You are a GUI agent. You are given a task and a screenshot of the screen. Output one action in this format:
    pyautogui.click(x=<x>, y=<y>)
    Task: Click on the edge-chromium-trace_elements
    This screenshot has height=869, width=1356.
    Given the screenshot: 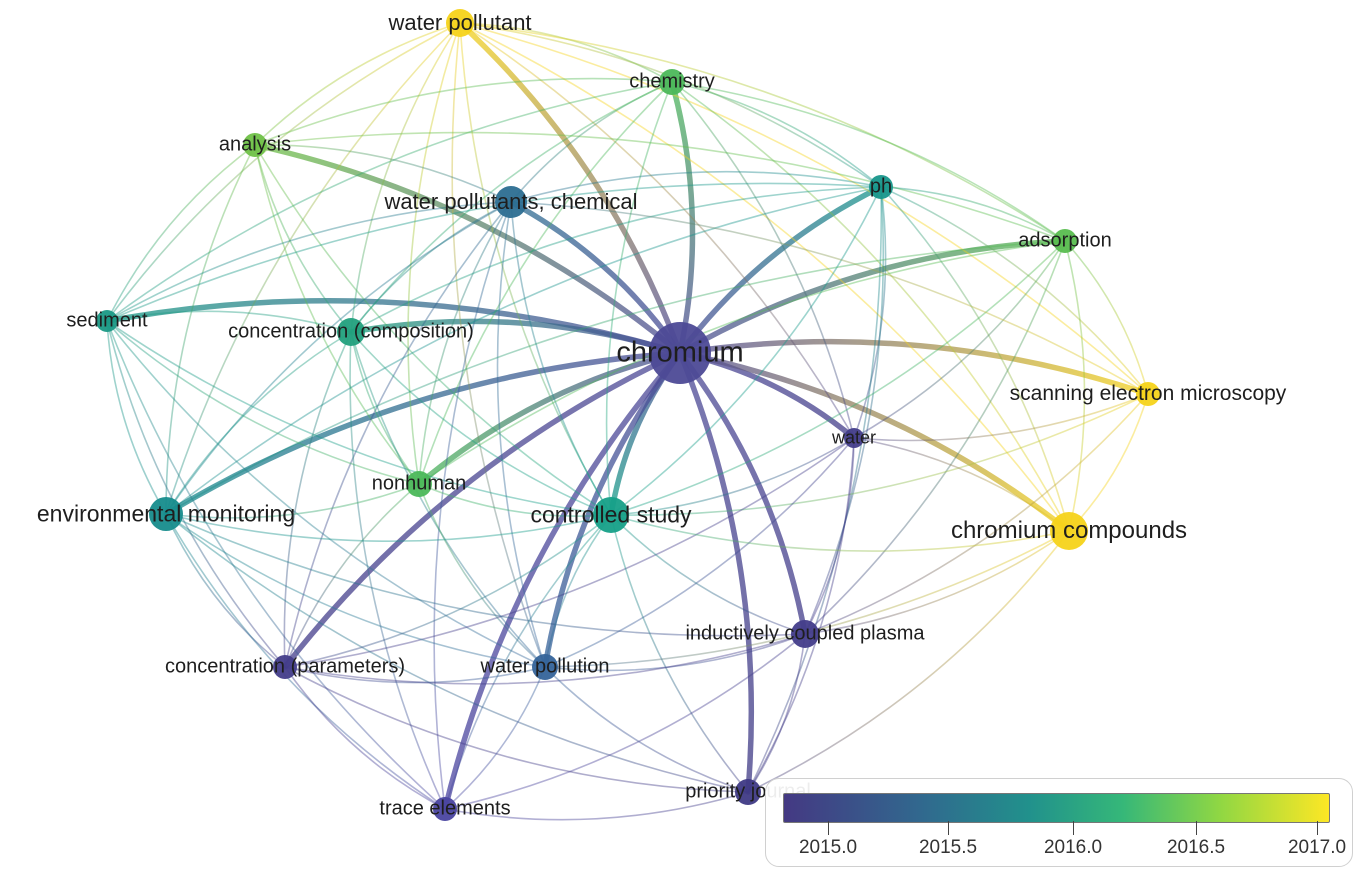 What is the action you would take?
    pyautogui.click(x=562, y=581)
    